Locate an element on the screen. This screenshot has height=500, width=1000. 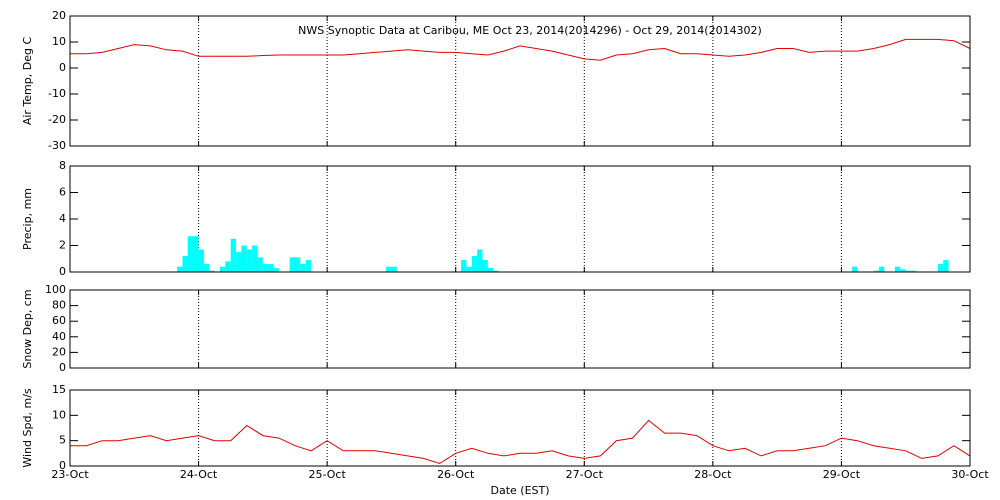
y-tick-label: -30 is located at coordinates (57, 145).